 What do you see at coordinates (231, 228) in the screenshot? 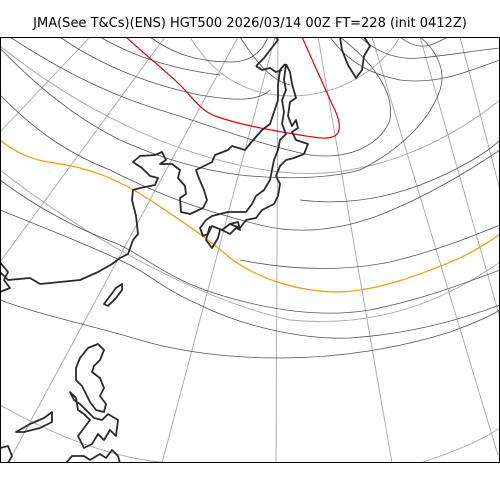
I see `coastline-shikoku` at bounding box center [231, 228].